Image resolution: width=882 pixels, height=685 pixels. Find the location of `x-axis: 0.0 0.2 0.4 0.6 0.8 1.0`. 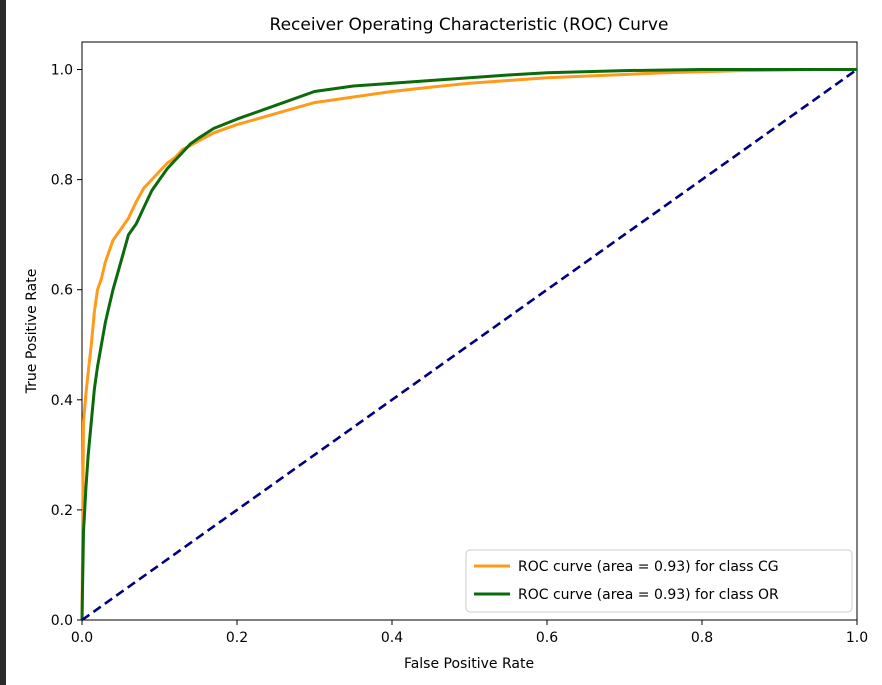

x-axis: 0.0 0.2 0.4 0.6 0.8 1.0 is located at coordinates (469, 633).